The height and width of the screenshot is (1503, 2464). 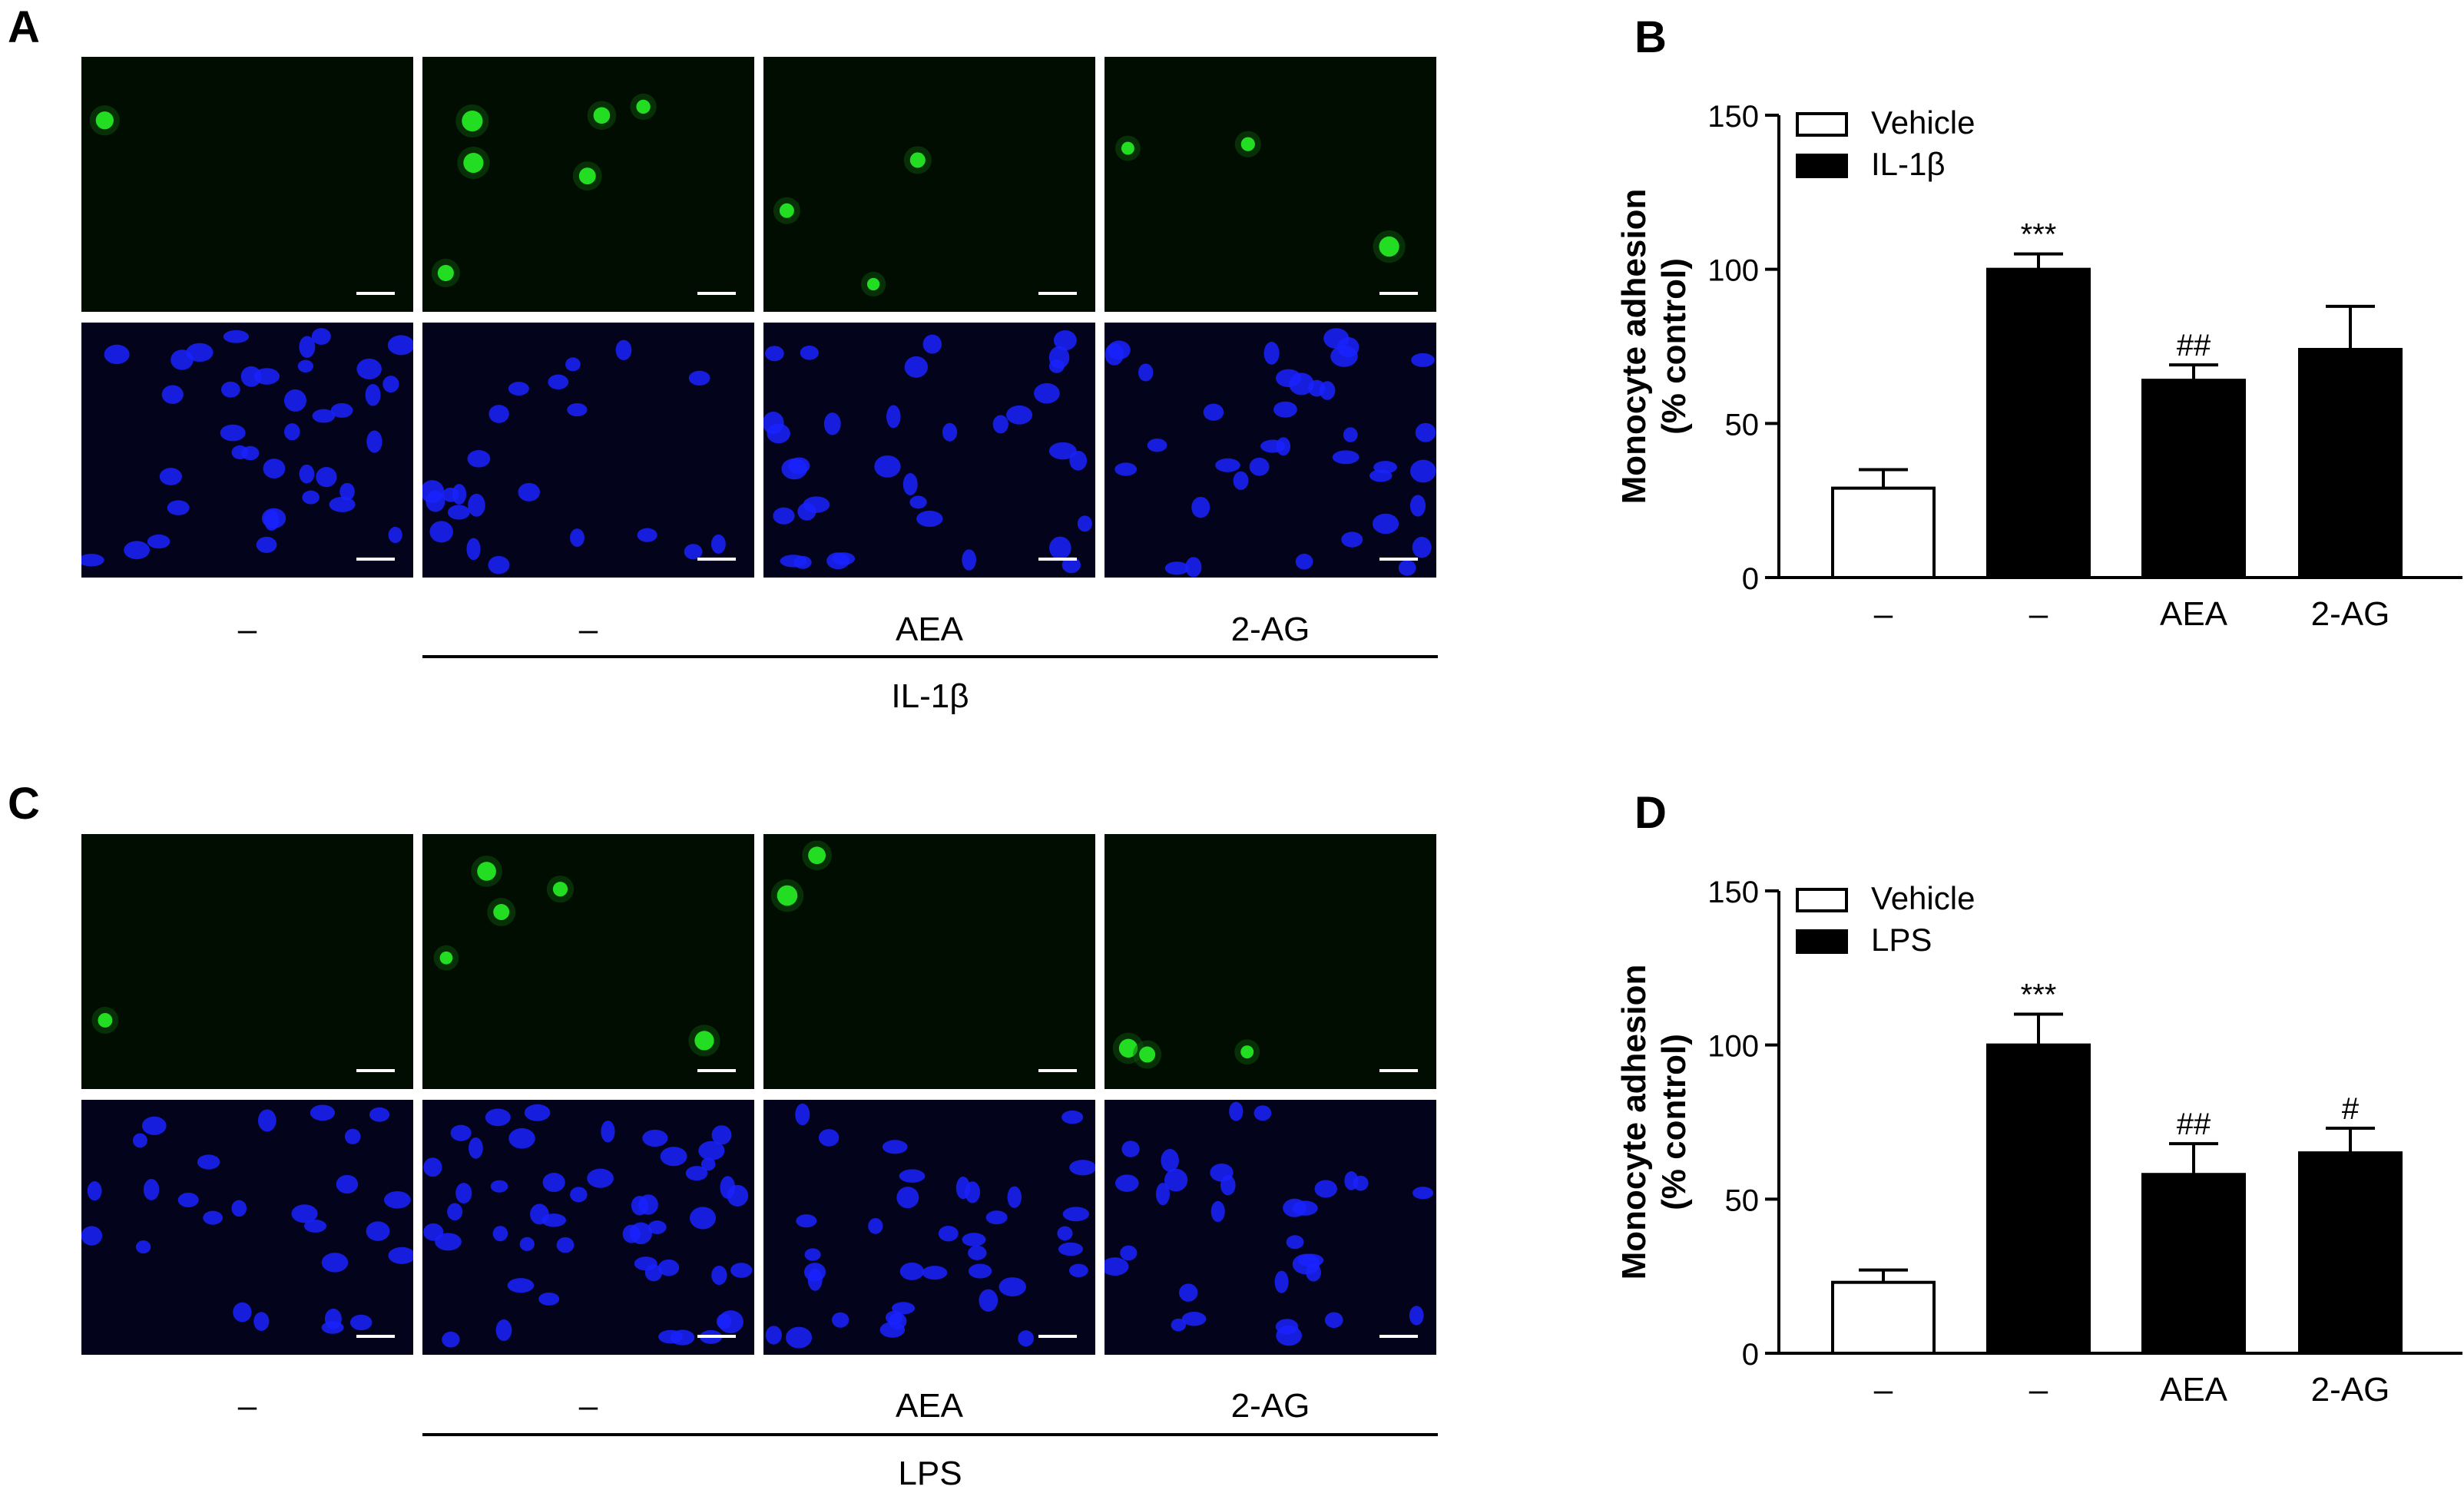 I want to click on panel-letter-c: C, so click(x=24, y=804).